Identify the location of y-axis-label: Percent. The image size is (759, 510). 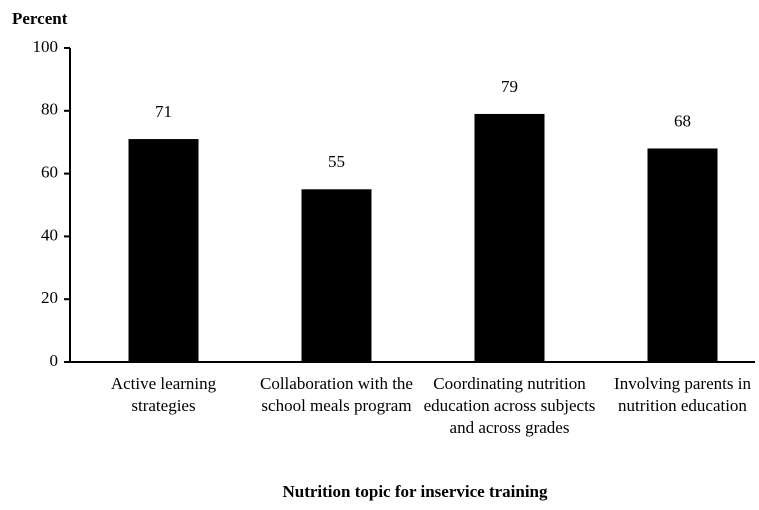
(40, 18).